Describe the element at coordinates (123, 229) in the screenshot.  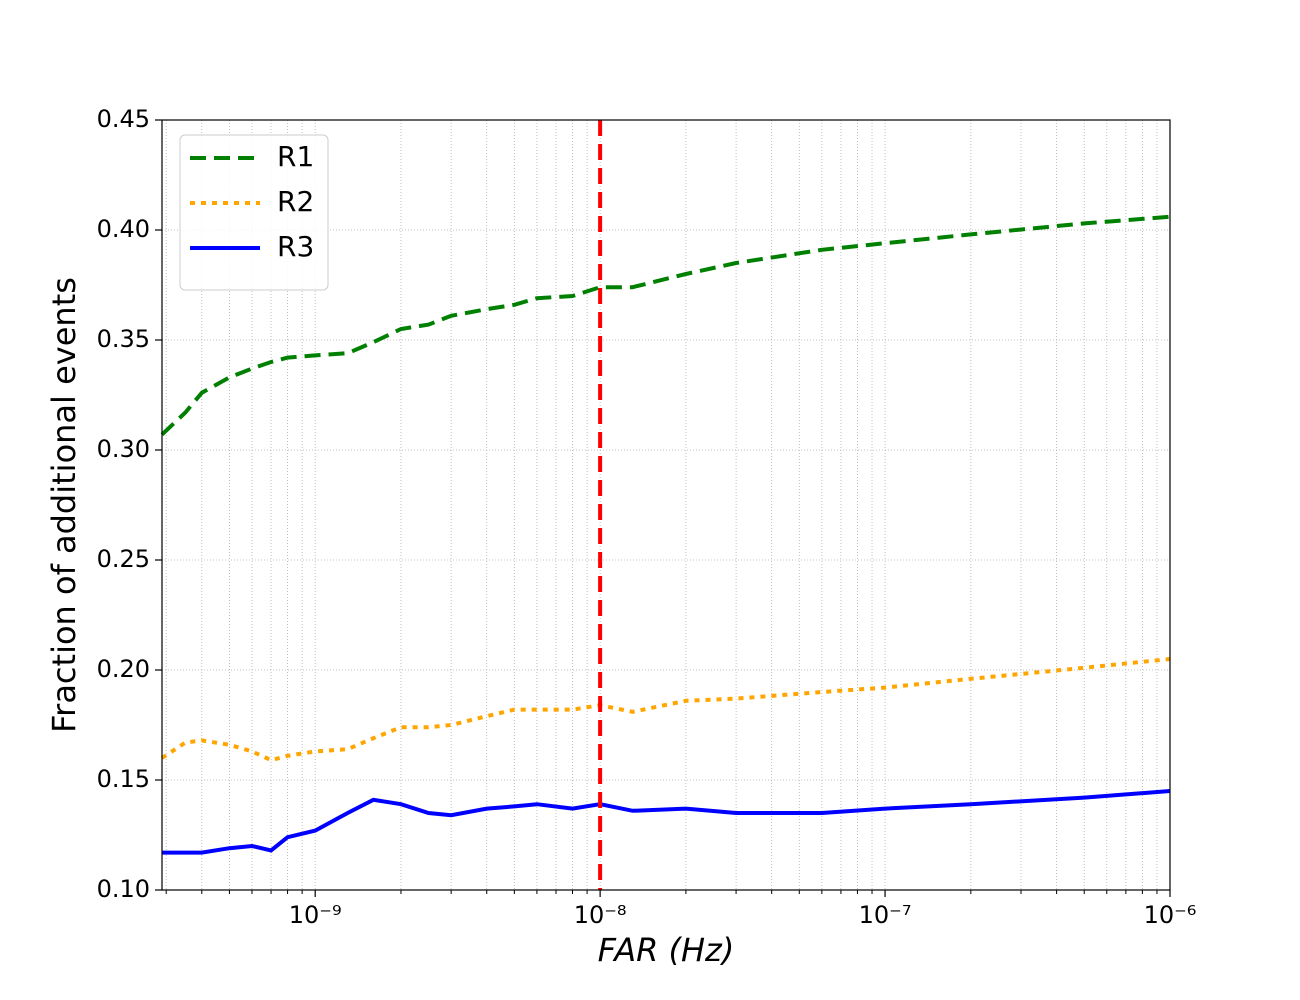
I see `y-tick-label: 0.40` at that location.